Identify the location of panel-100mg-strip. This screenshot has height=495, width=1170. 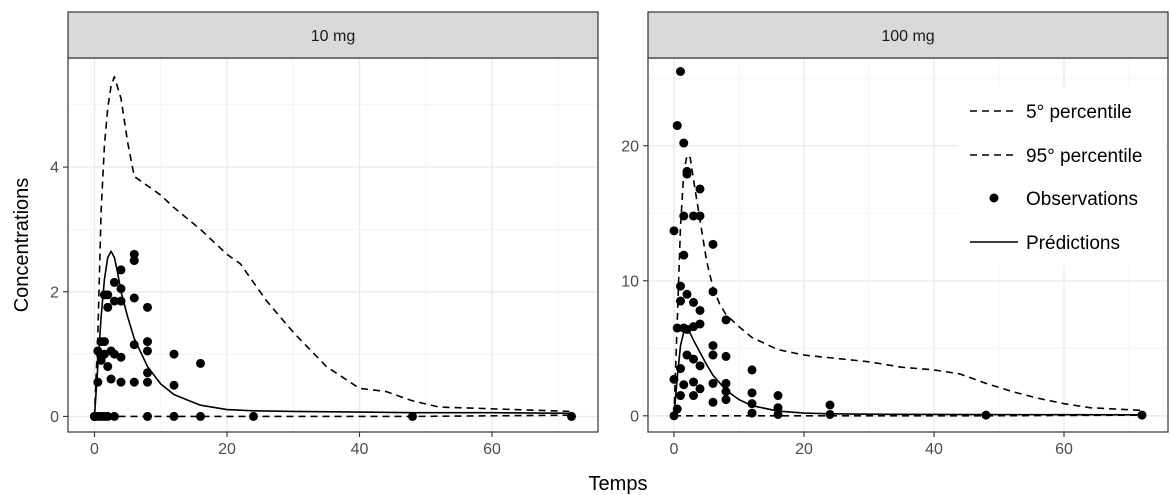
(908, 35).